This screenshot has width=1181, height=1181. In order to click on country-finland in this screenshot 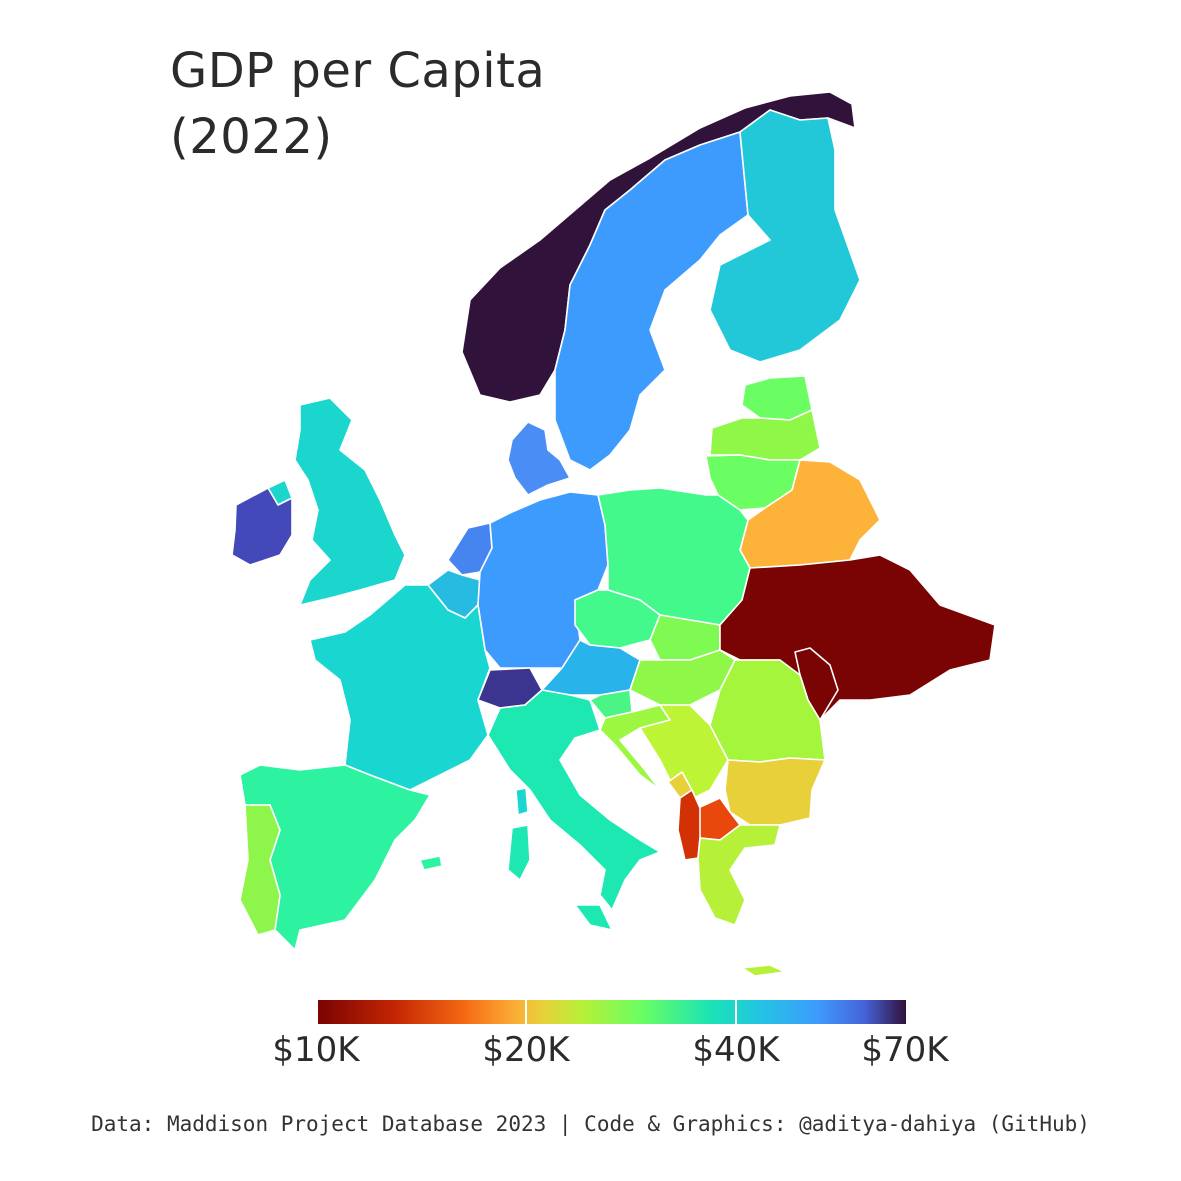, I will do `click(785, 236)`.